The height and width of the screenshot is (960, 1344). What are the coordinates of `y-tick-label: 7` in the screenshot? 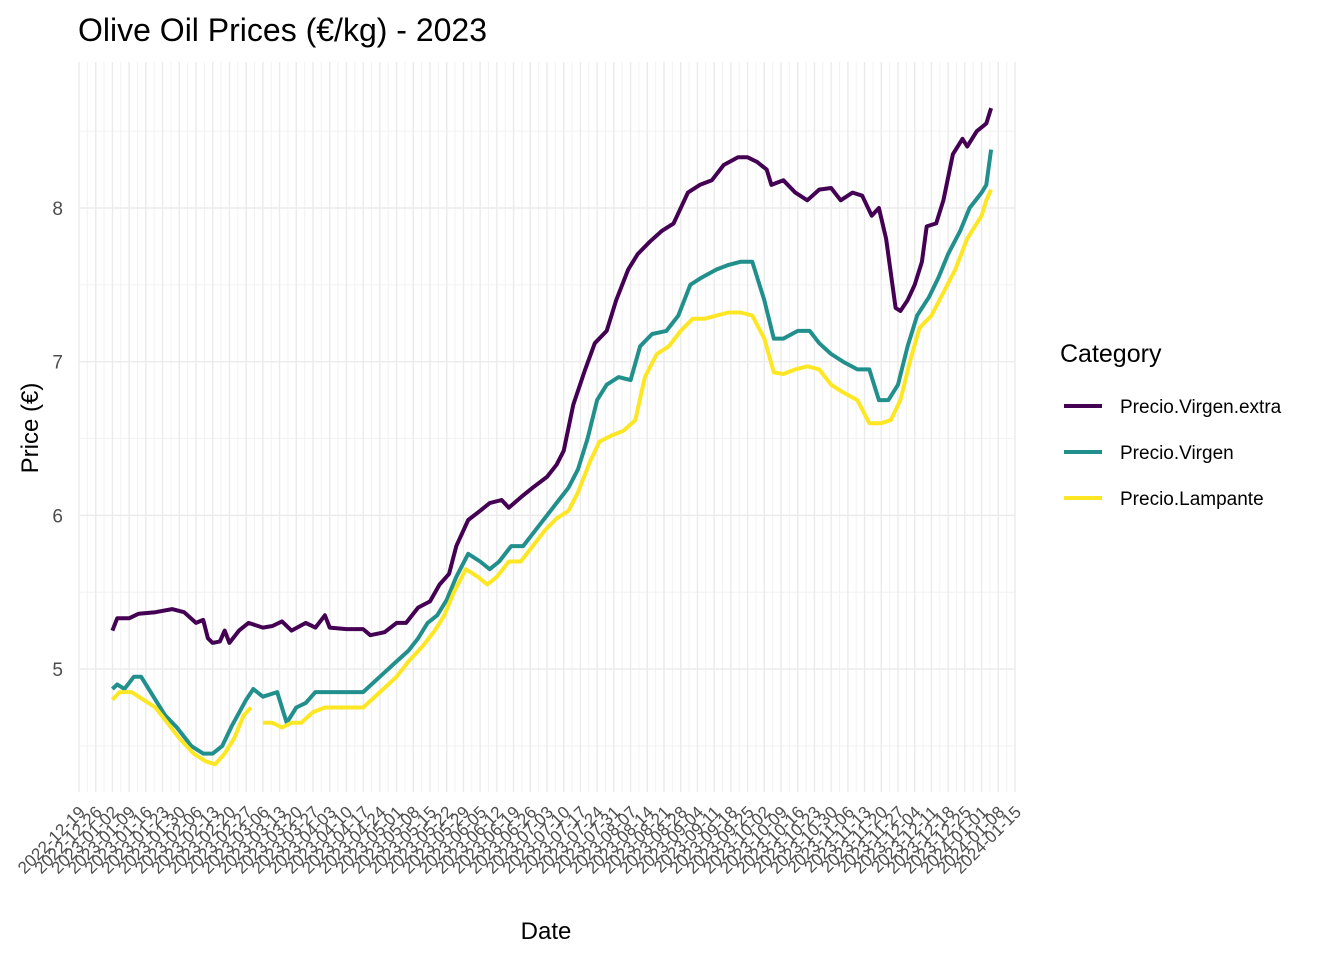 It's located at (57, 363).